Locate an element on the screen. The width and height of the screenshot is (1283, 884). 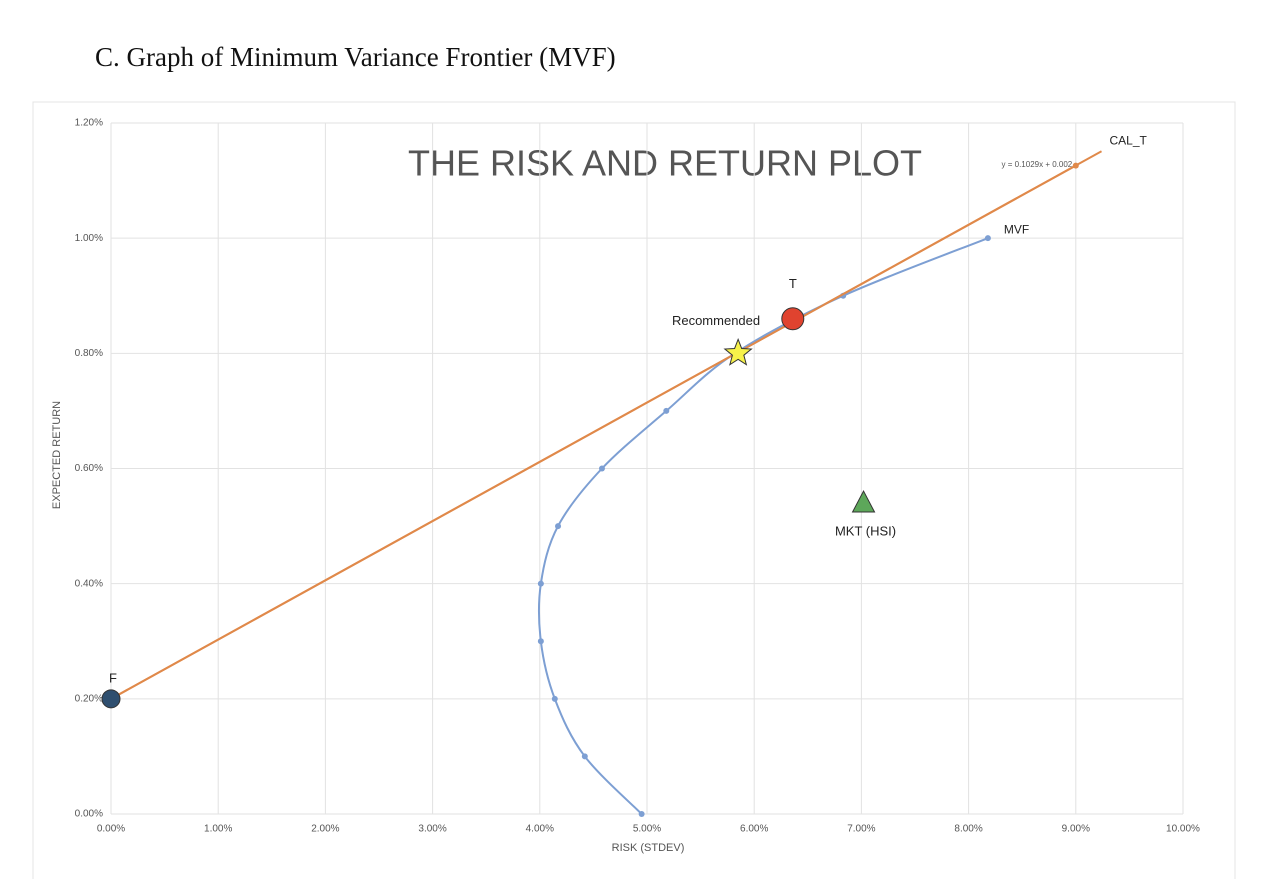
x-tick-label: 7.00% is located at coordinates (861, 829).